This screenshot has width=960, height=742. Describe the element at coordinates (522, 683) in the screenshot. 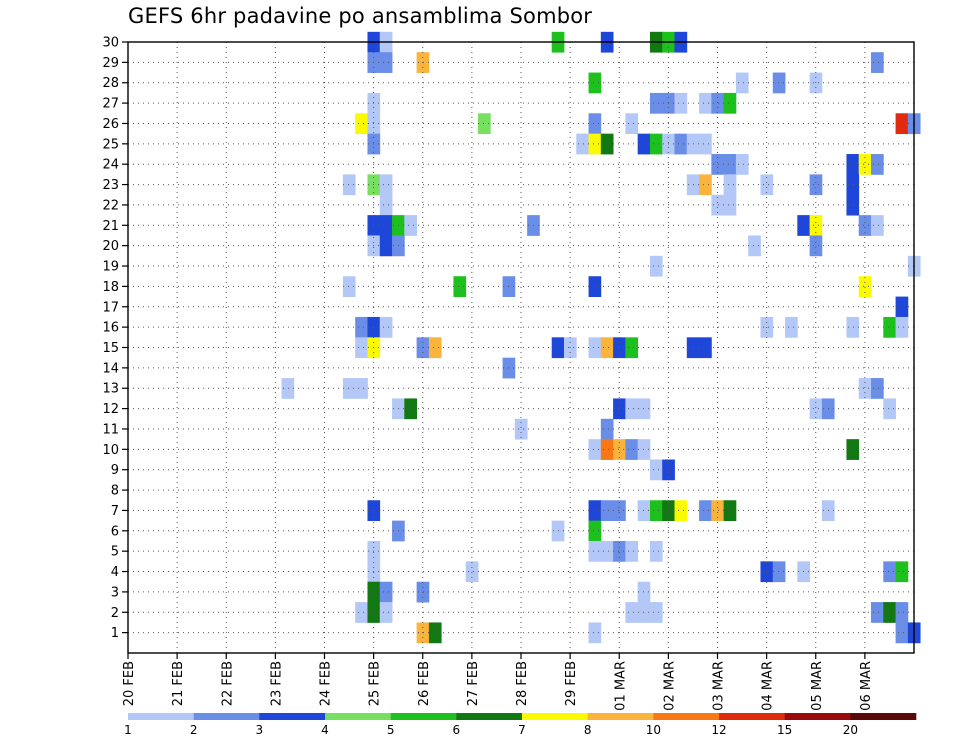

I see `x-tick-label: 28 FEB` at that location.